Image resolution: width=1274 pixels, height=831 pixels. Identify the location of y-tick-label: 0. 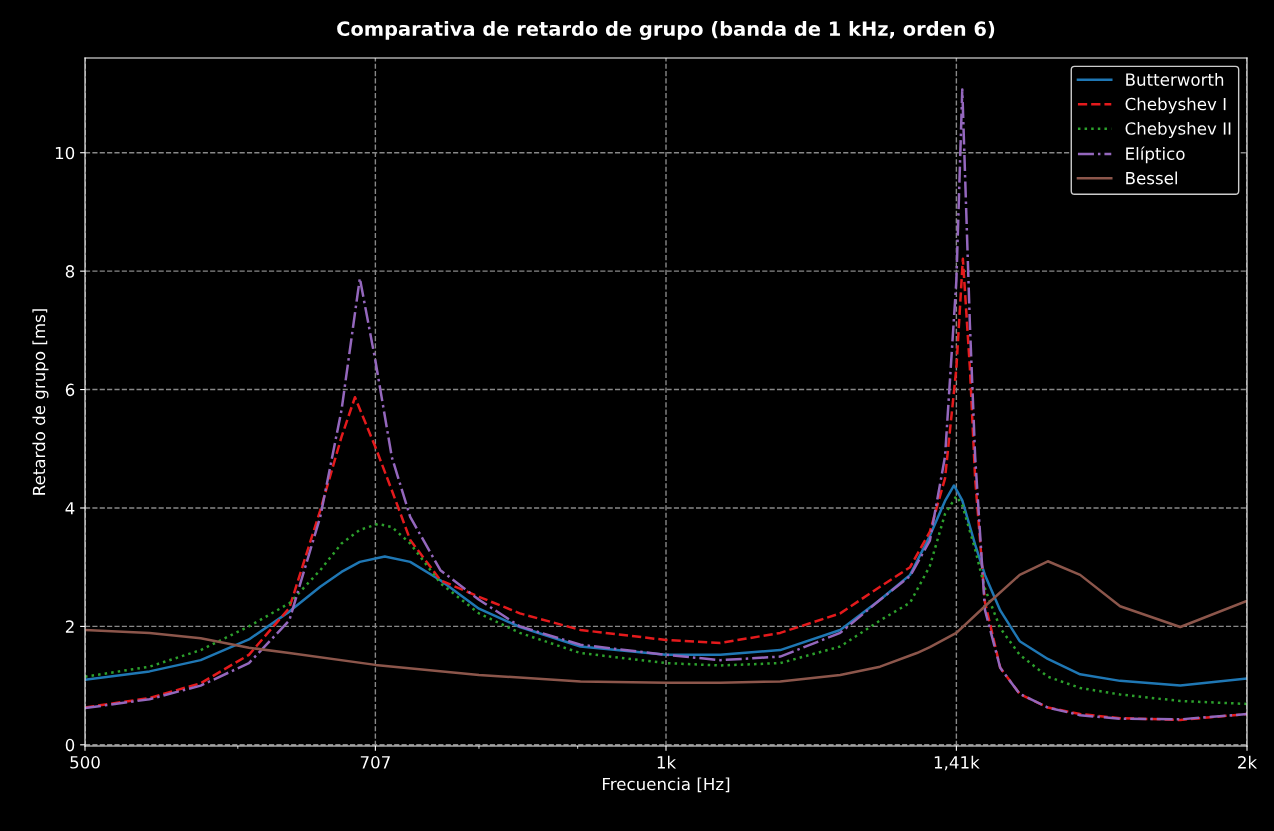
(70, 745).